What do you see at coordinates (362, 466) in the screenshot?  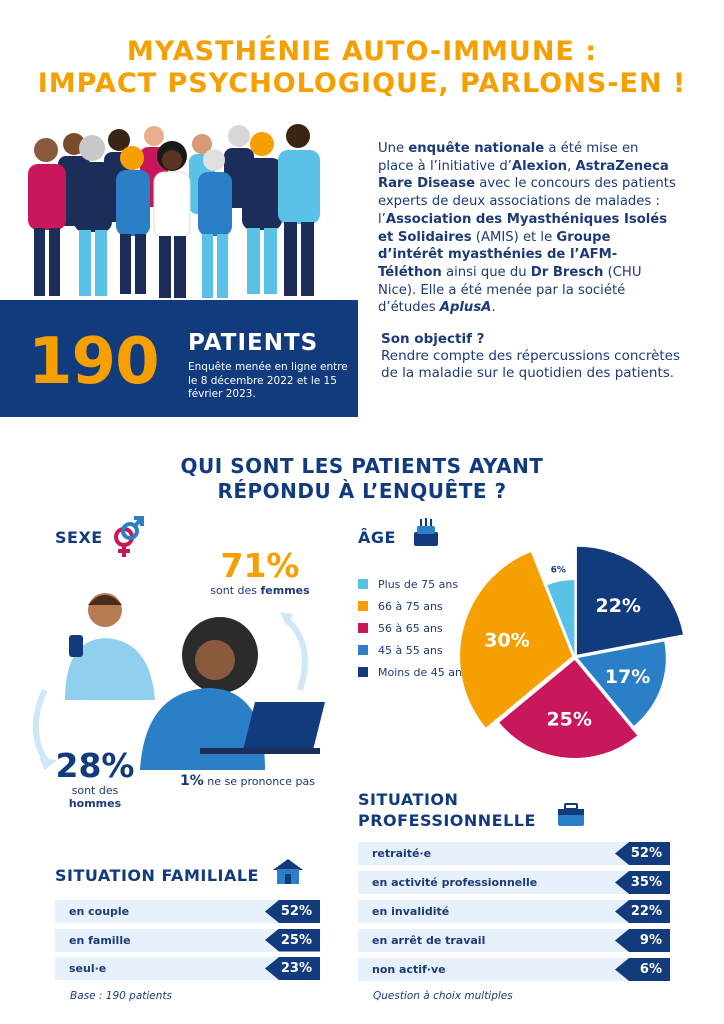 I see `section-question-line-1: QUI SONT LES PATIENTS AYANT` at bounding box center [362, 466].